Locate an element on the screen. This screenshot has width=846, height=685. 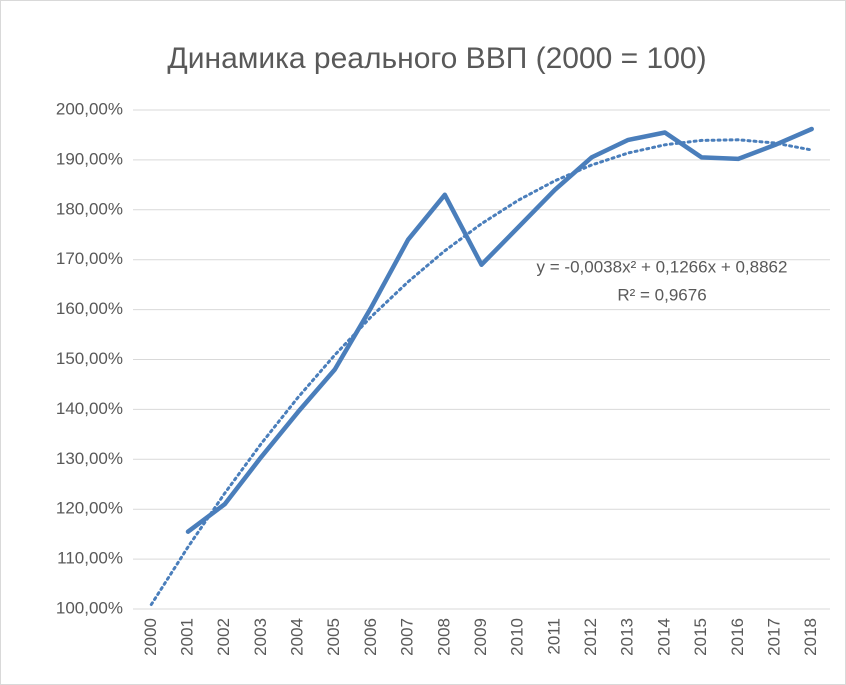
x-tick-label: 2004 is located at coordinates (297, 637).